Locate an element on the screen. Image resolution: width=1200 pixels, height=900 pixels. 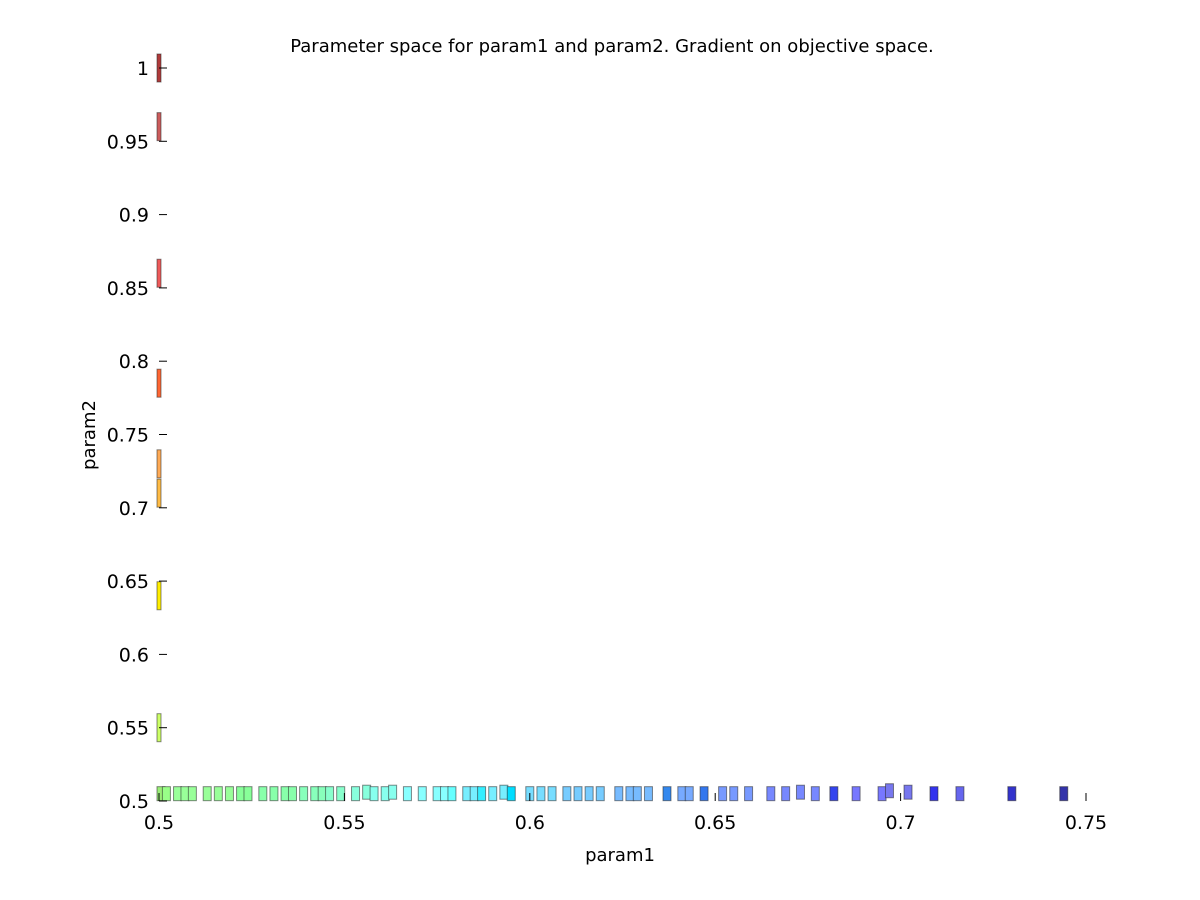
y-tick-label: 0.5 is located at coordinates (134, 802).